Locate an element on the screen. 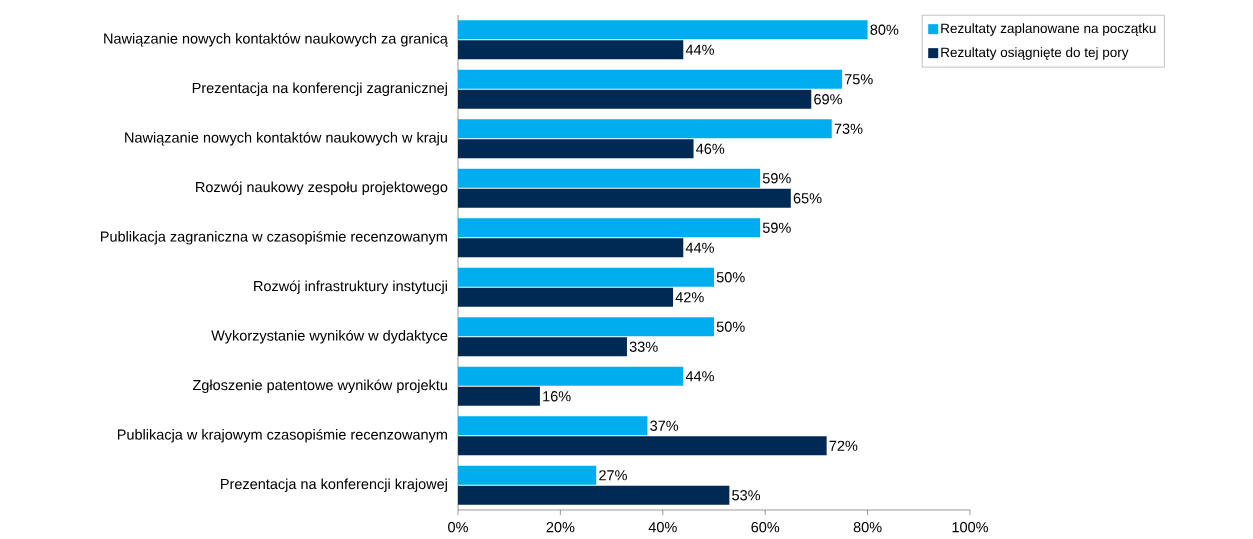 This screenshot has width=1253, height=539. legend-label: Rezultaty zaplanowane na początku is located at coordinates (1048, 29).